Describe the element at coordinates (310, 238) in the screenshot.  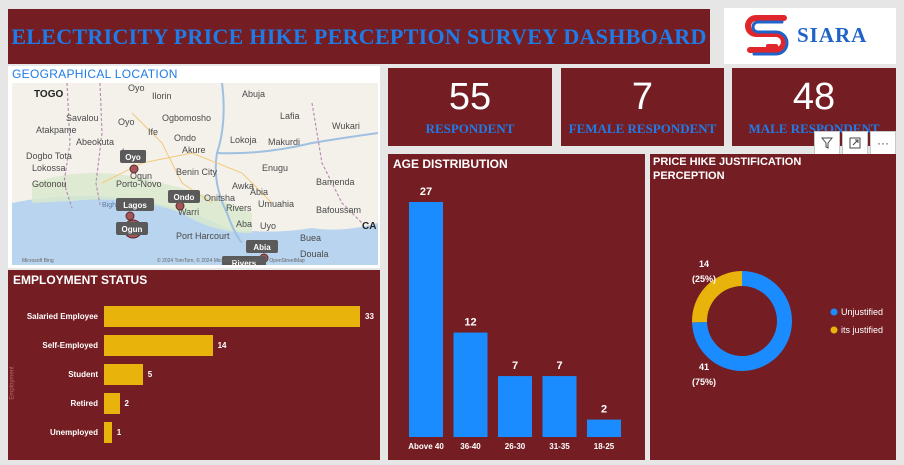
I see `map-place-label: Buea` at that location.